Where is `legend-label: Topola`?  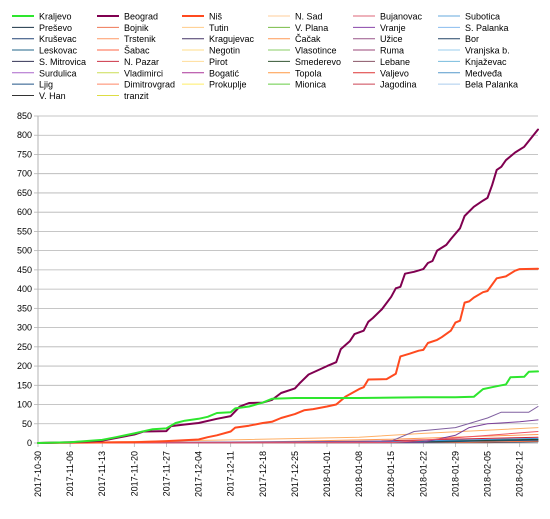 legend-label: Topola is located at coordinates (308, 73).